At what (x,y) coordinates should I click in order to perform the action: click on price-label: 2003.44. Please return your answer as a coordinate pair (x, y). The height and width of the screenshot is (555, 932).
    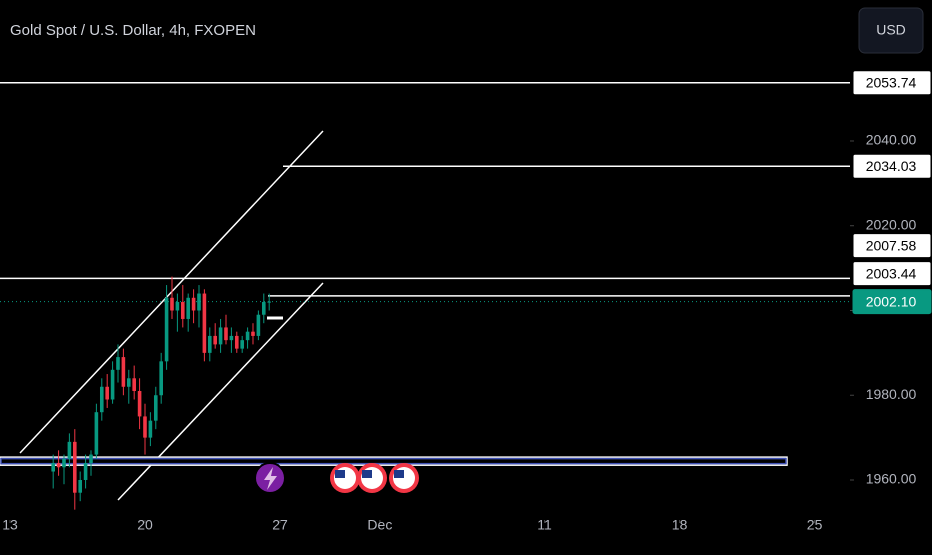
    Looking at the image, I should click on (891, 273).